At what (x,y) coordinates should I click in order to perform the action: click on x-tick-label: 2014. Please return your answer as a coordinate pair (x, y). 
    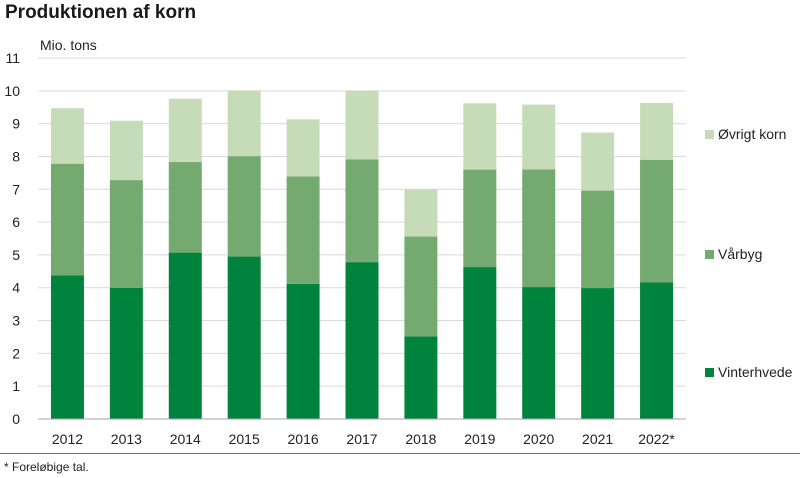
    Looking at the image, I should click on (185, 439).